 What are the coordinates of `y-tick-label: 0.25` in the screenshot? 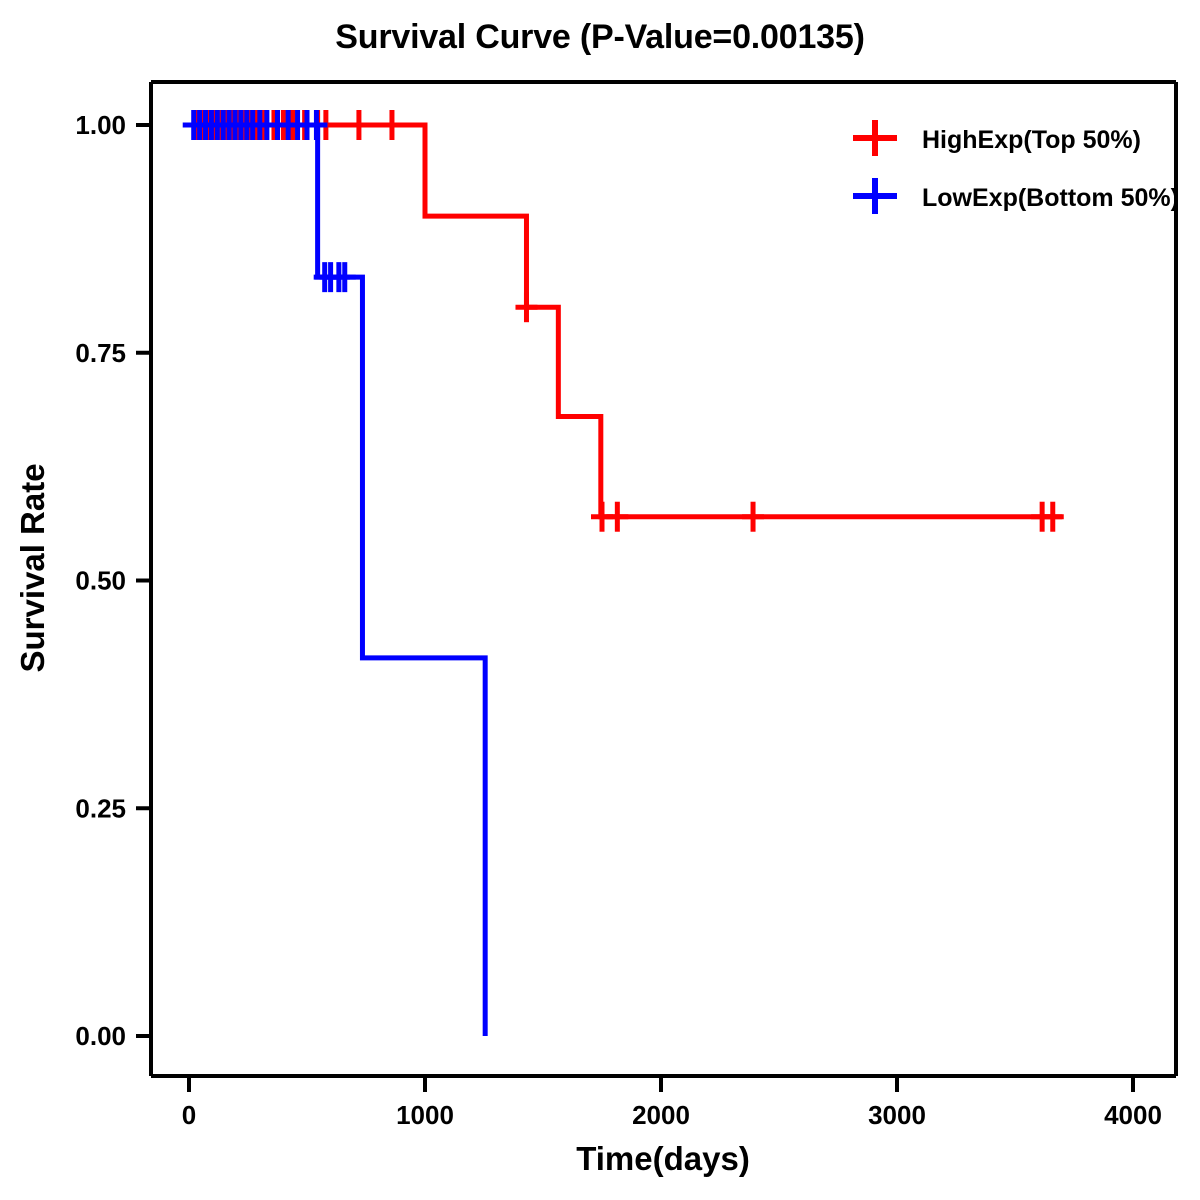 It's located at (100, 808).